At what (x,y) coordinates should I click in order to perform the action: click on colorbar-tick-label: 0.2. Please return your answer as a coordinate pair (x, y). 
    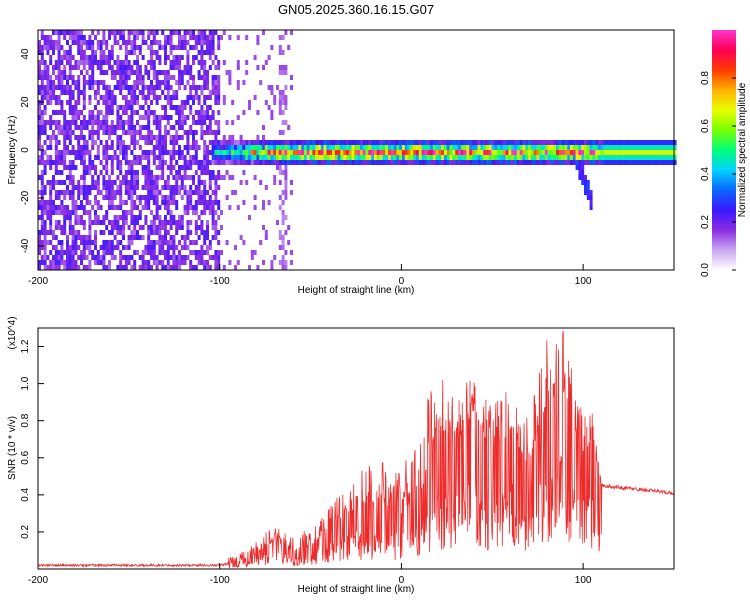
    Looking at the image, I should click on (705, 222).